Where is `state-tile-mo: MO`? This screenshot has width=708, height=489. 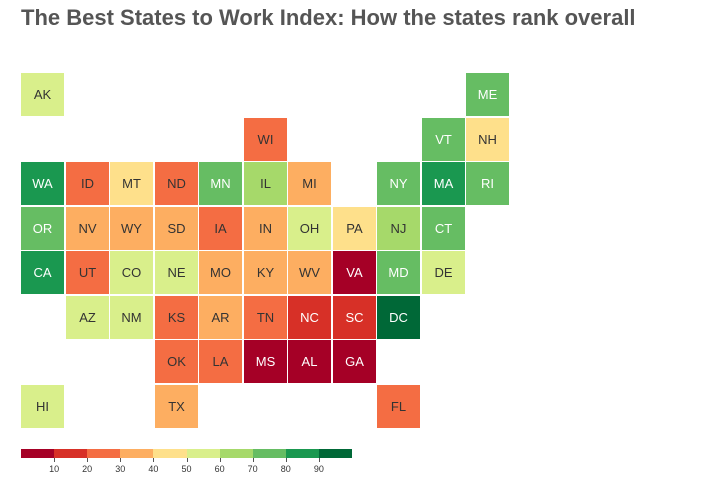
state-tile-mo: MO is located at coordinates (220, 272).